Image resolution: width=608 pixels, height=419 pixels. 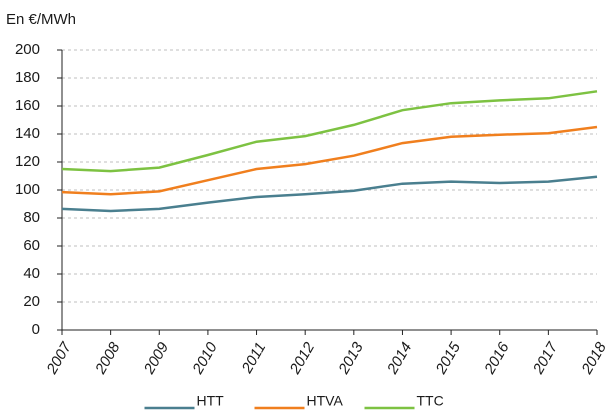 What do you see at coordinates (59, 358) in the screenshot?
I see `x-tick-label: 2007` at bounding box center [59, 358].